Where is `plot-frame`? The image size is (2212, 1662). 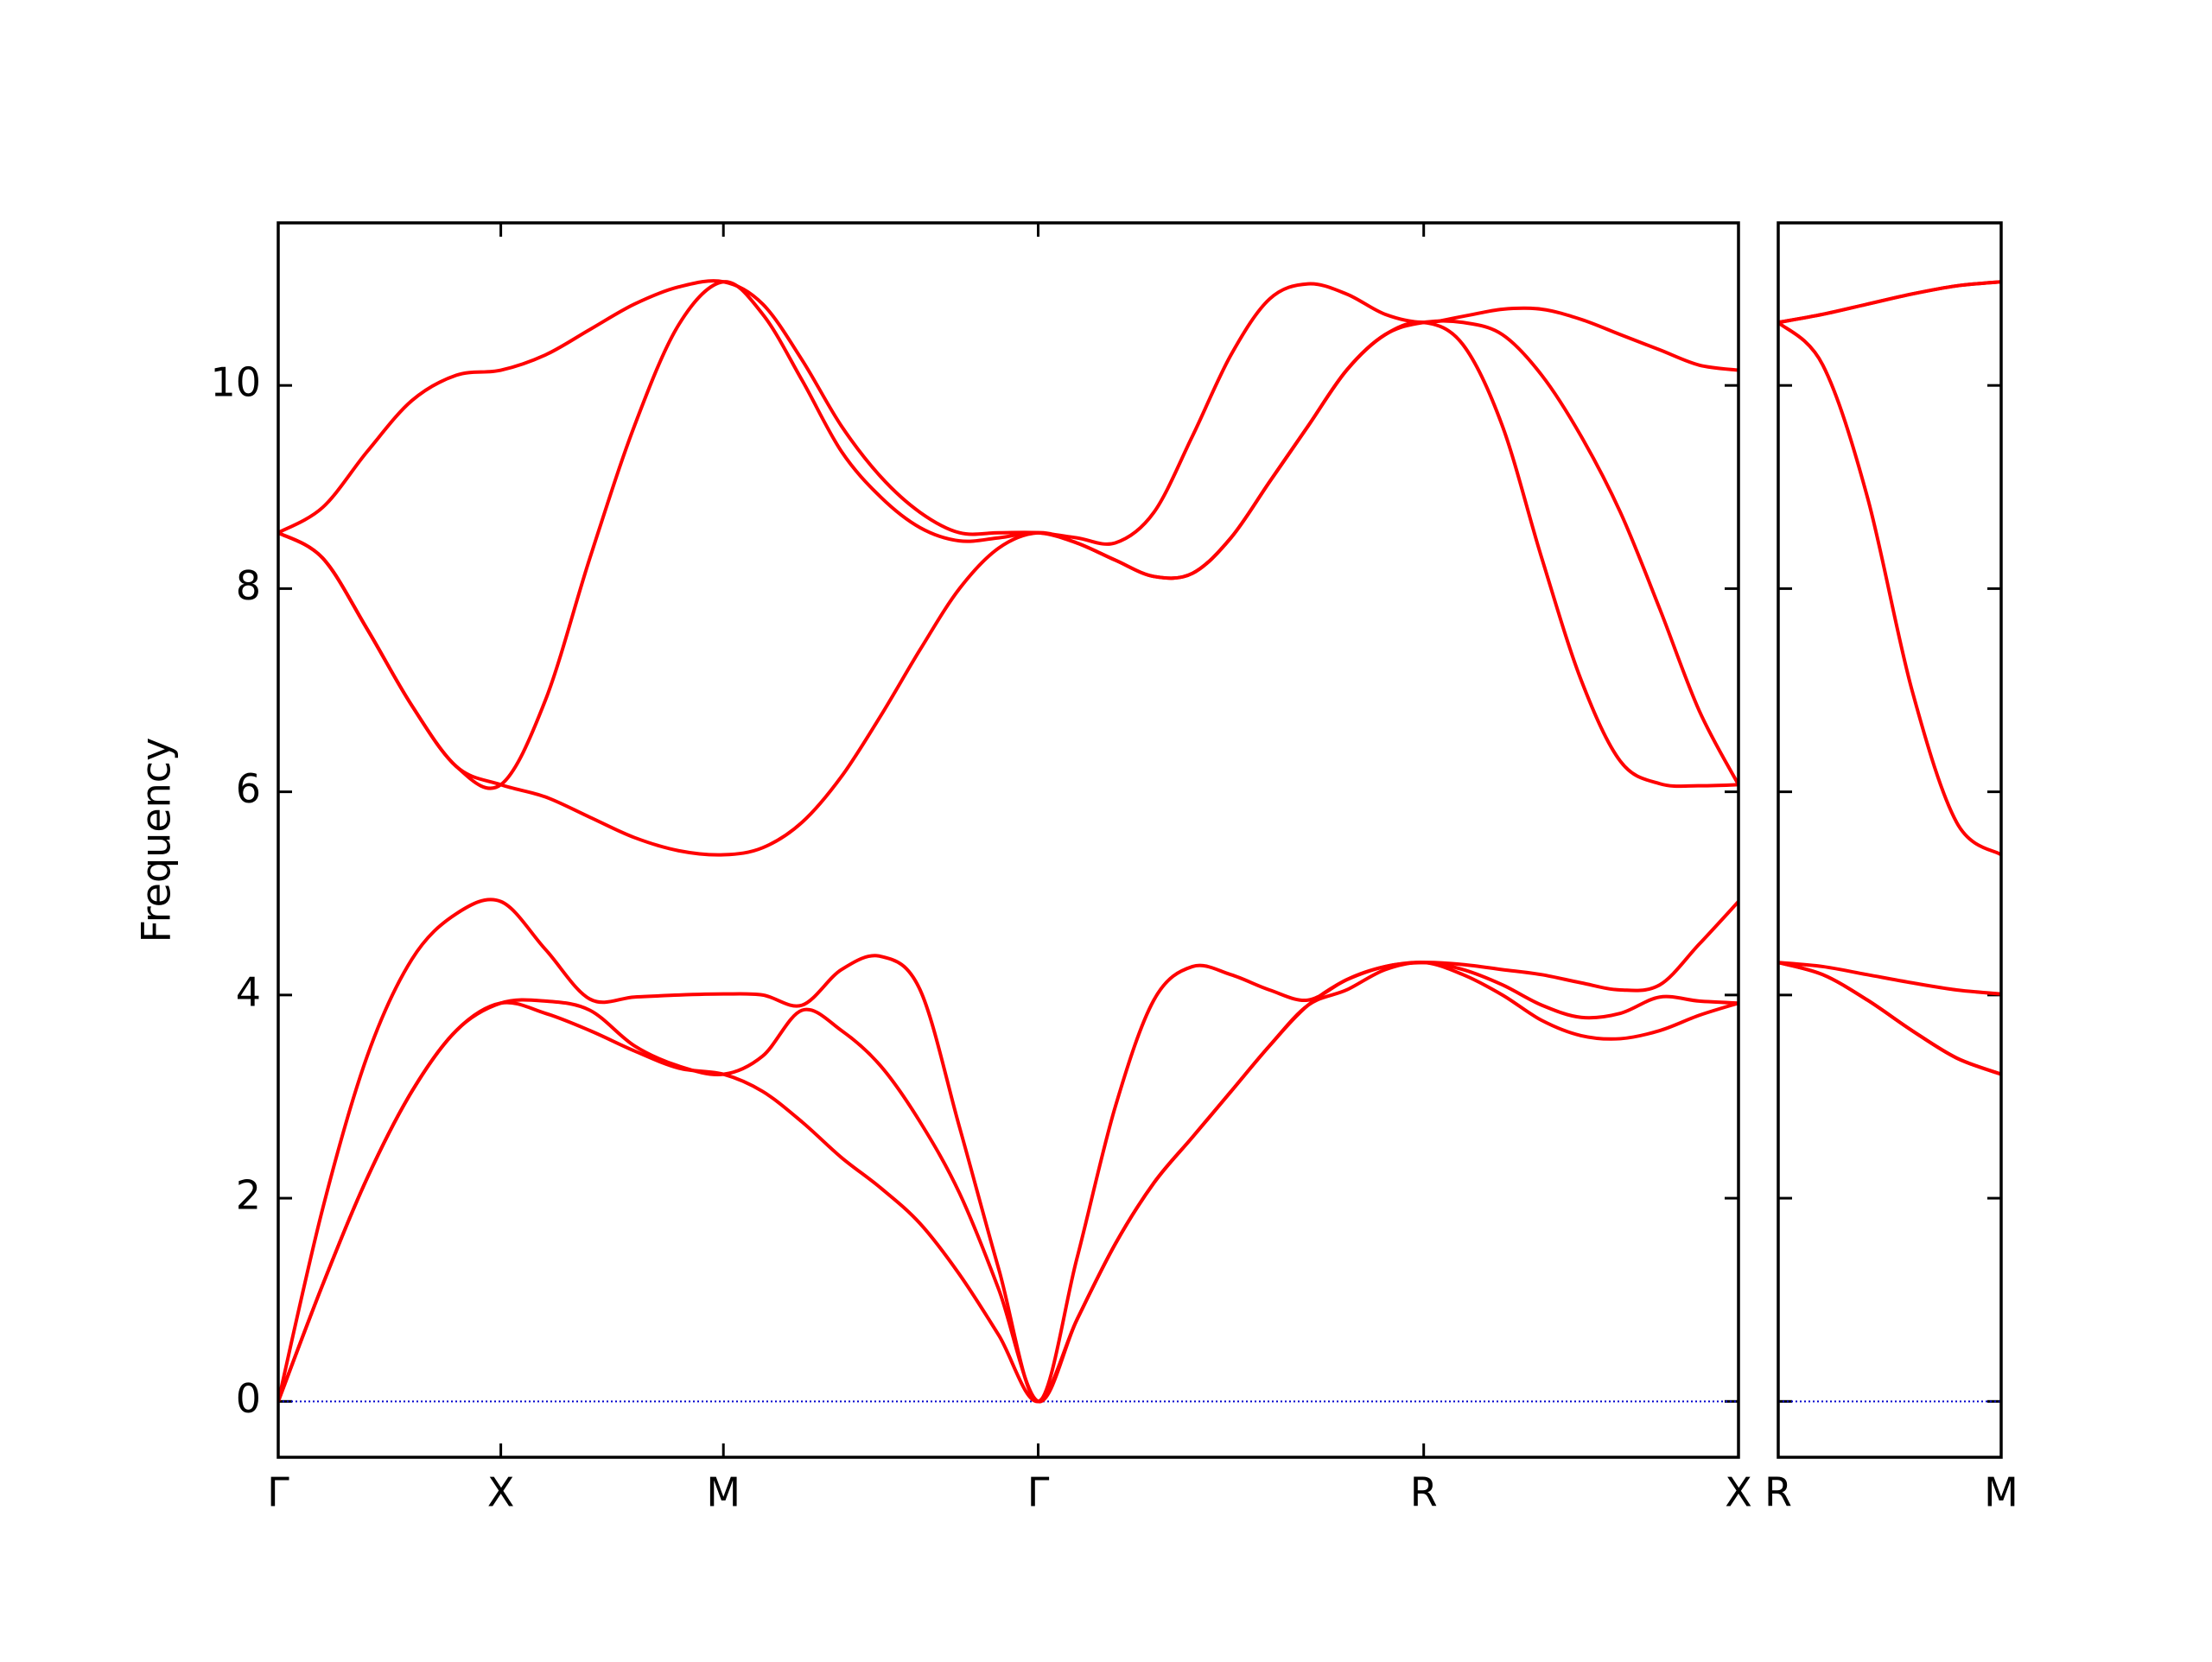
plot-frame is located at coordinates (1890, 840).